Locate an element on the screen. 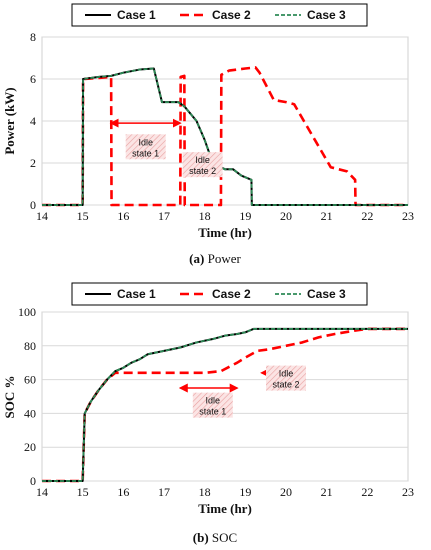  soc-caption: (b) SOC is located at coordinates (215, 537).